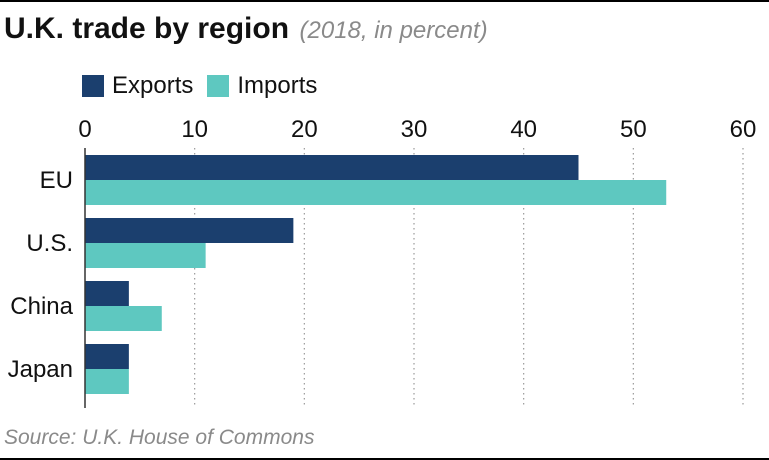  What do you see at coordinates (159, 437) in the screenshot?
I see `source-note: Source: U.K. House of Commons` at bounding box center [159, 437].